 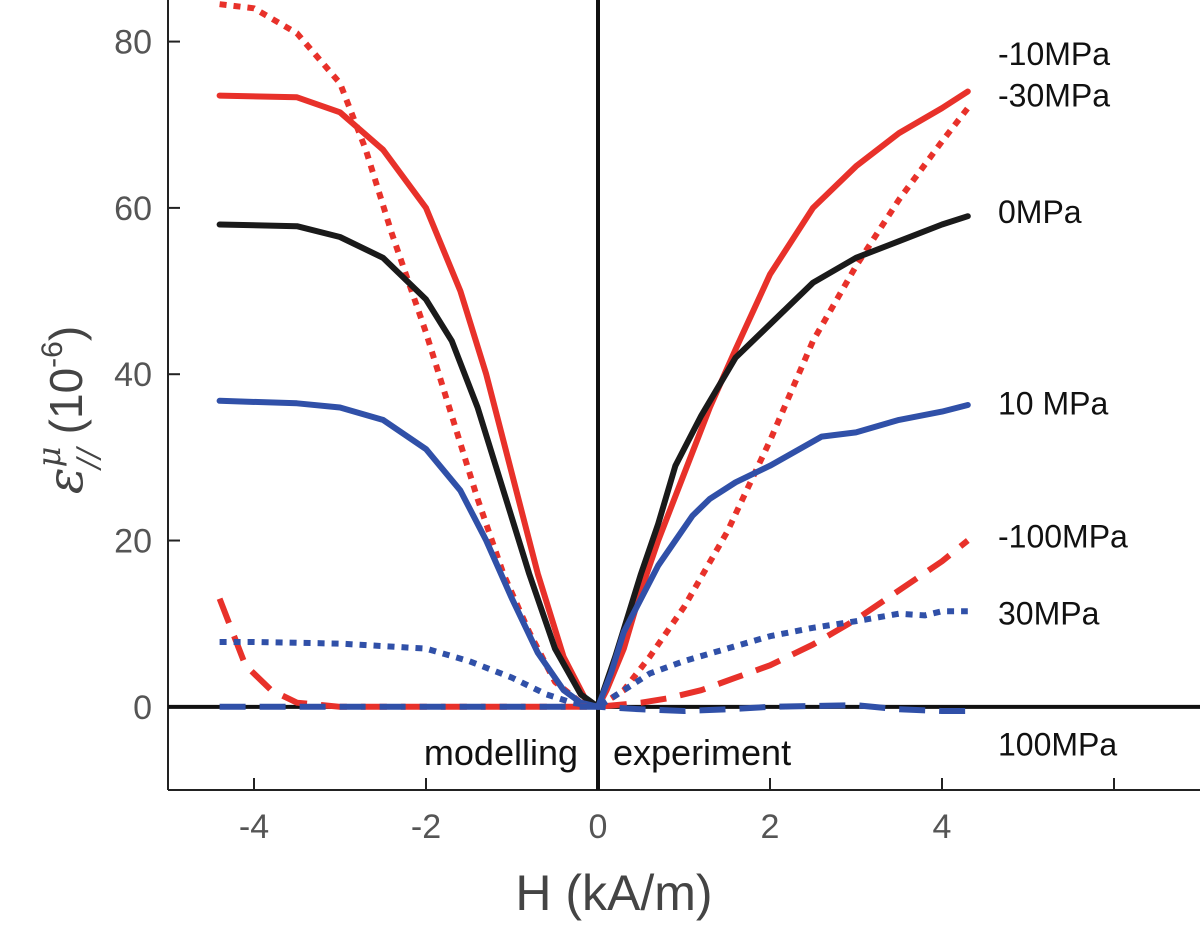 What do you see at coordinates (65, 480) in the screenshot?
I see `y-axis-symbol: ε` at bounding box center [65, 480].